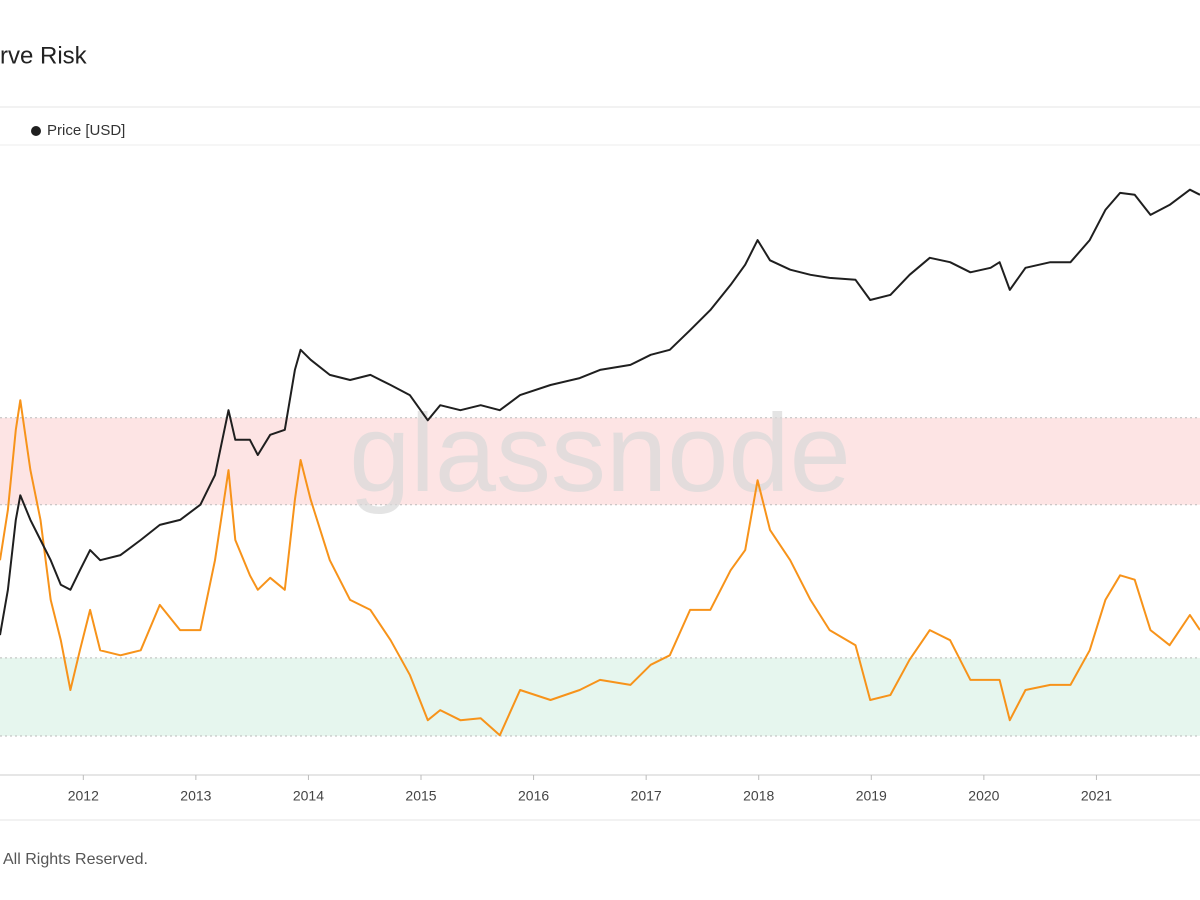 The height and width of the screenshot is (900, 1200). I want to click on x-tick-label: 2012, so click(83, 796).